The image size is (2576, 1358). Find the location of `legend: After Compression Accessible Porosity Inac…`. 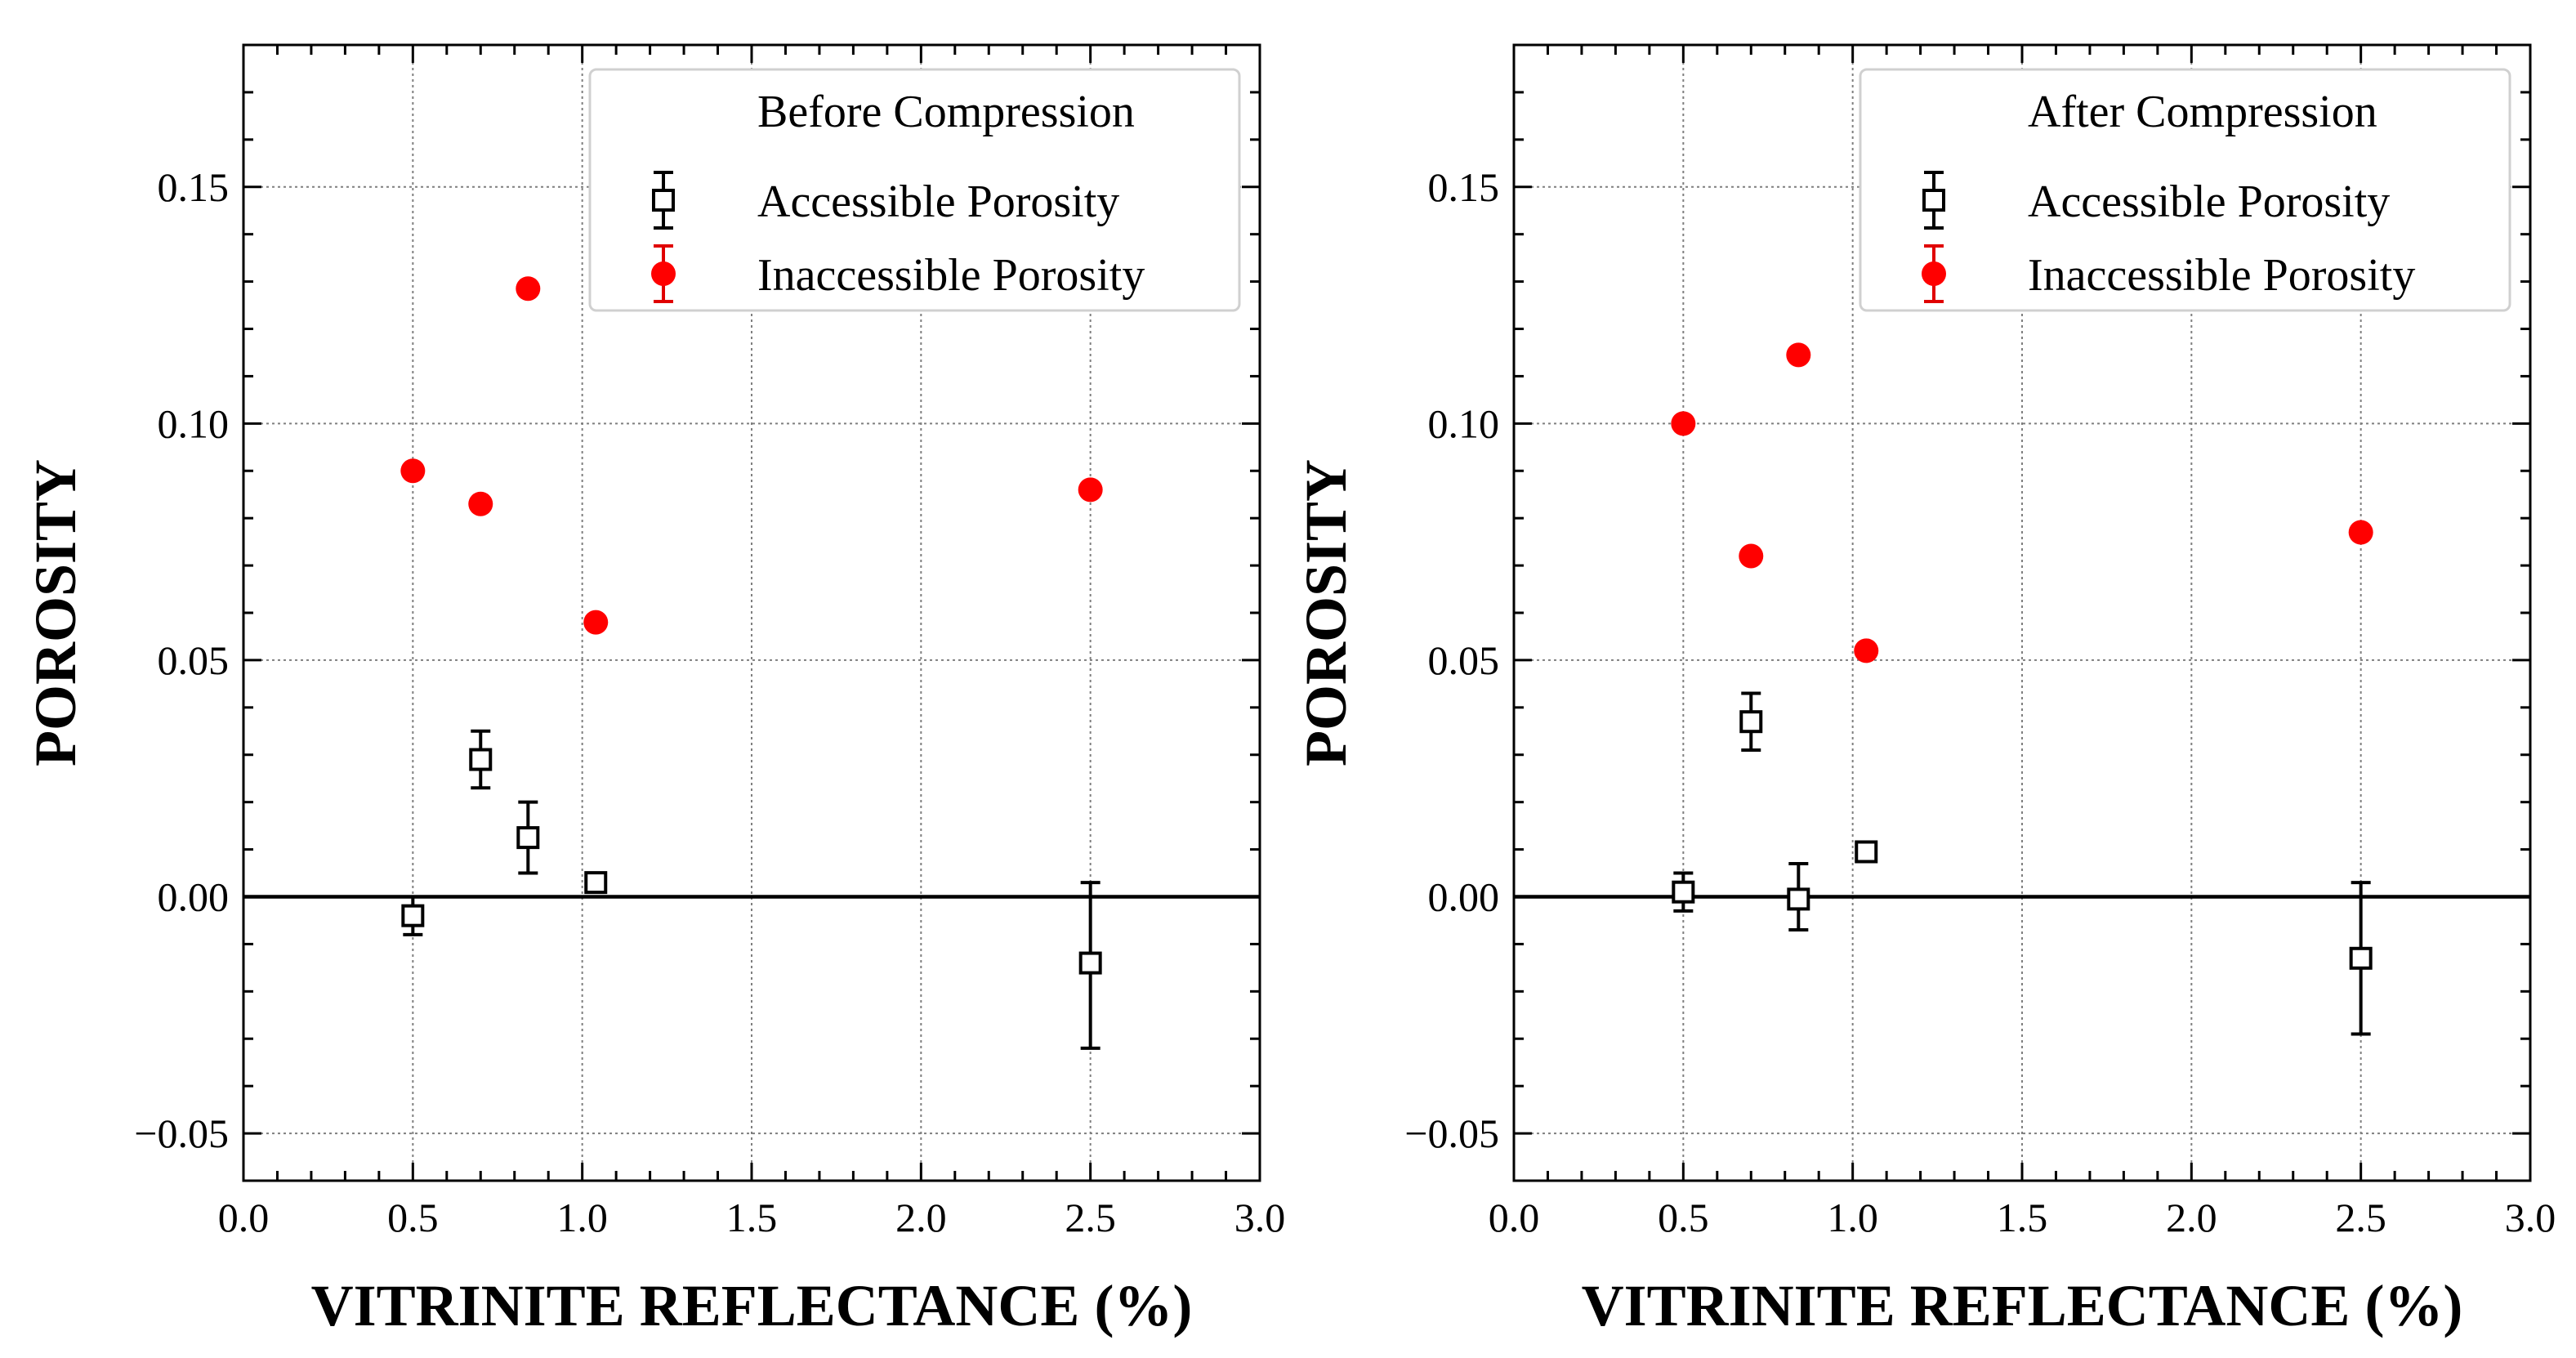

legend: After Compression Accessible Porosity Inac… is located at coordinates (2185, 190).